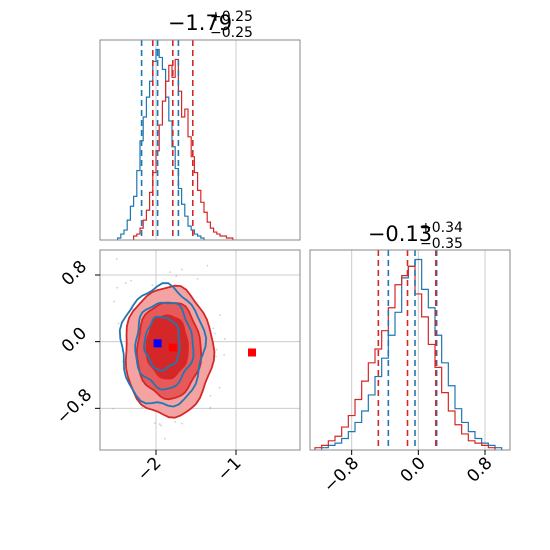 The image size is (550, 550). I want to click on joint-contours, so click(169, 362).